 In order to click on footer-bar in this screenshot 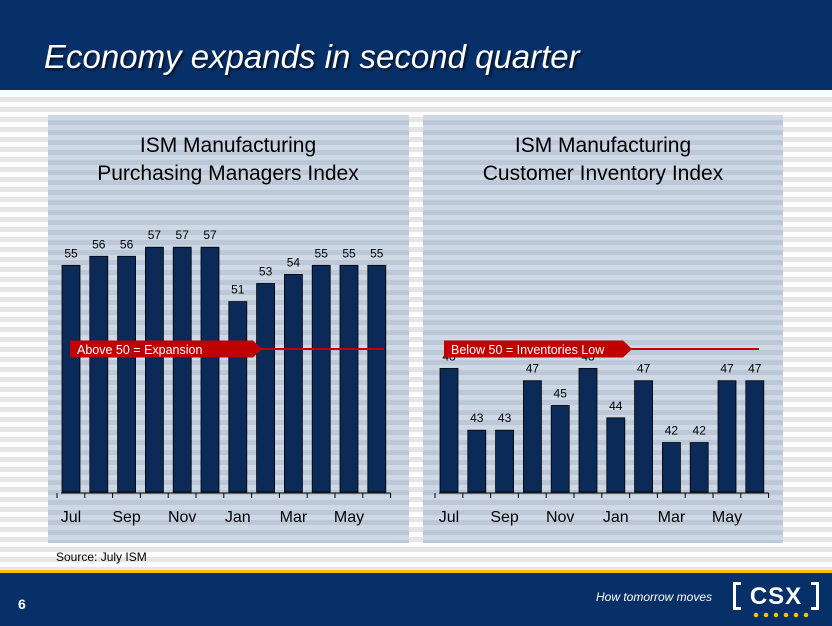, I will do `click(416, 598)`.